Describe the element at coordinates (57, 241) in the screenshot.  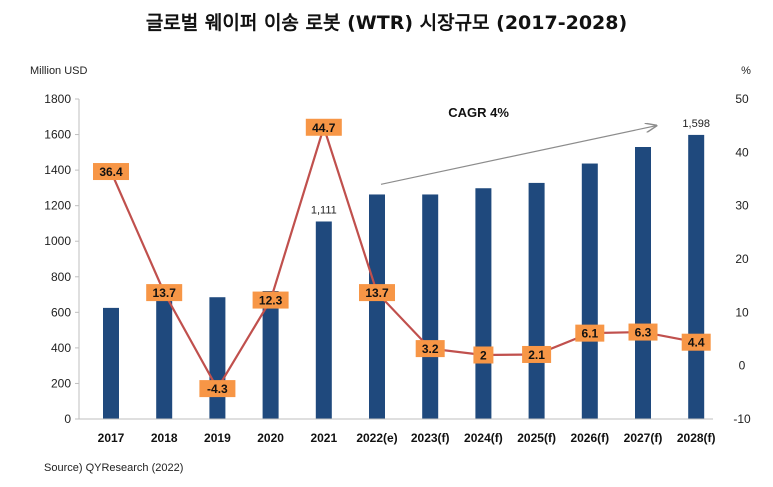
I see `left-tick-label: 1000` at that location.